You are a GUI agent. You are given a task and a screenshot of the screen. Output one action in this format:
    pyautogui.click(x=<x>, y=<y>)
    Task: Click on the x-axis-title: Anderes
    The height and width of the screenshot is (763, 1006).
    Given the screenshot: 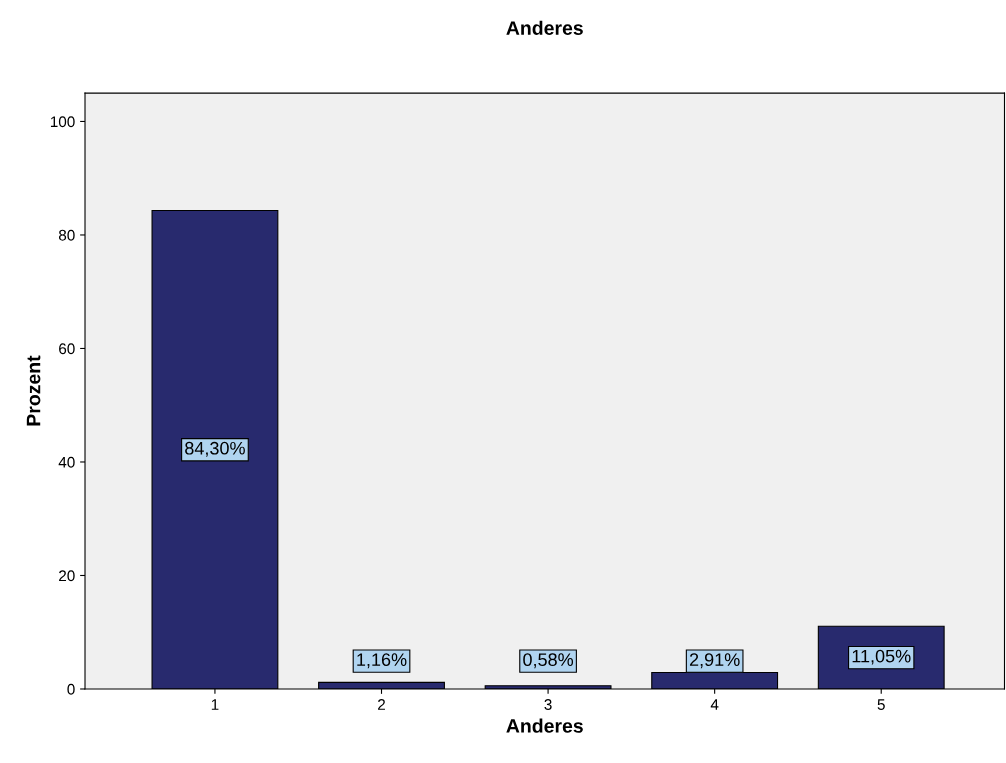 What is the action you would take?
    pyautogui.click(x=544, y=725)
    